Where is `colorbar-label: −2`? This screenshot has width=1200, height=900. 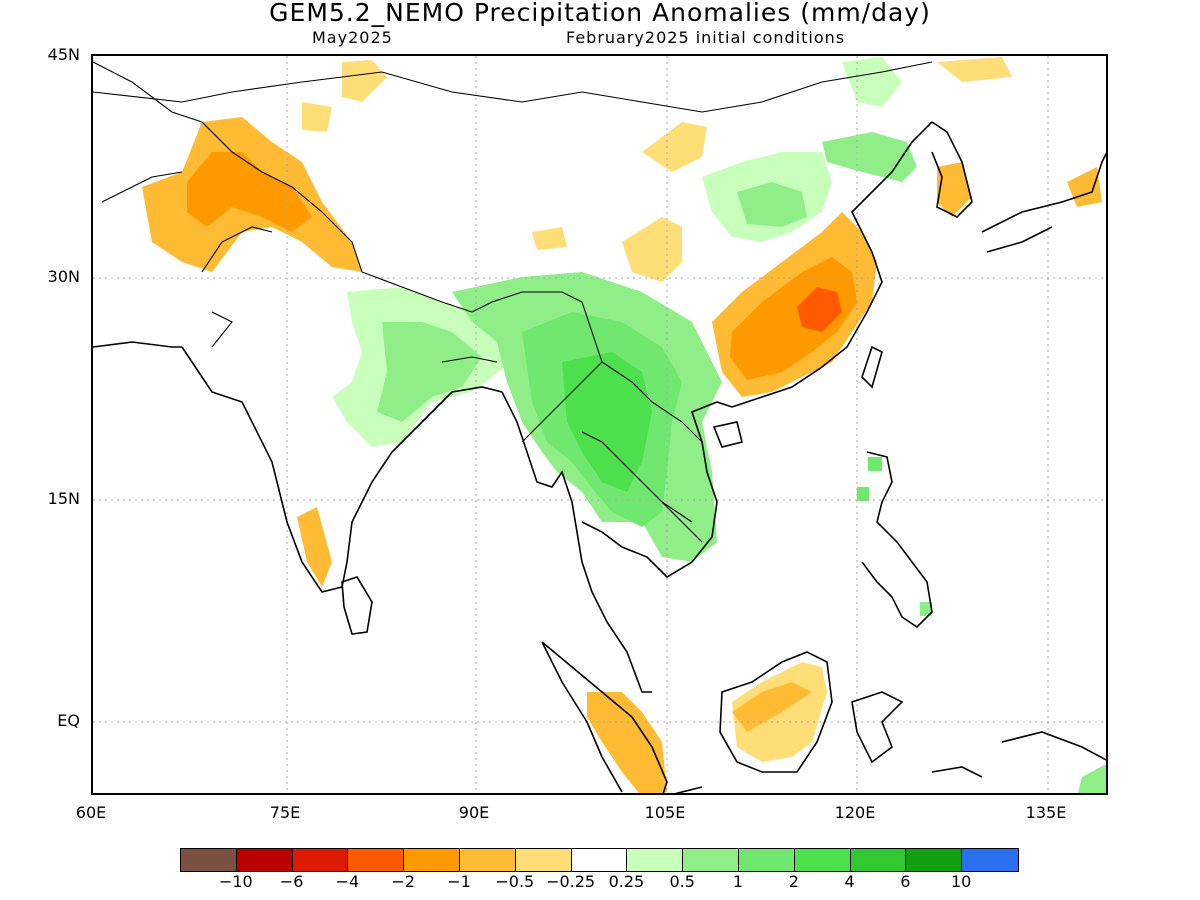 colorbar-label: −2 is located at coordinates (403, 881).